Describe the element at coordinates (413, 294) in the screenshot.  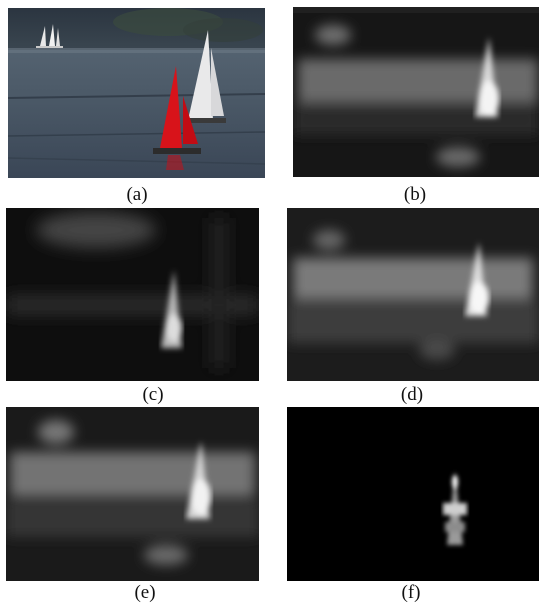
I see `panel-d-image` at that location.